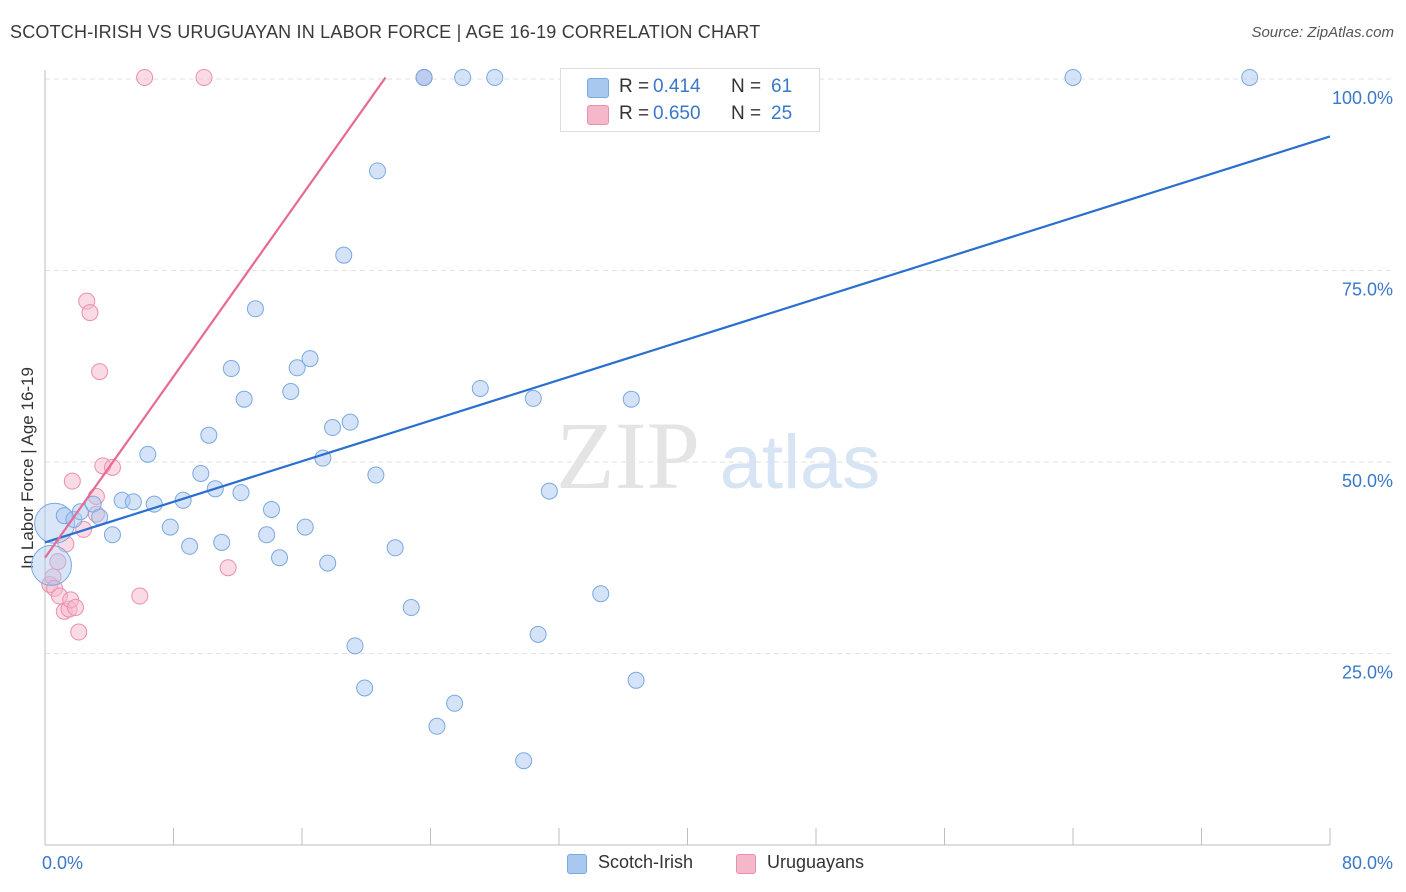  I want to click on bottom-legend-uruguayans: Uruguayans, so click(816, 862).